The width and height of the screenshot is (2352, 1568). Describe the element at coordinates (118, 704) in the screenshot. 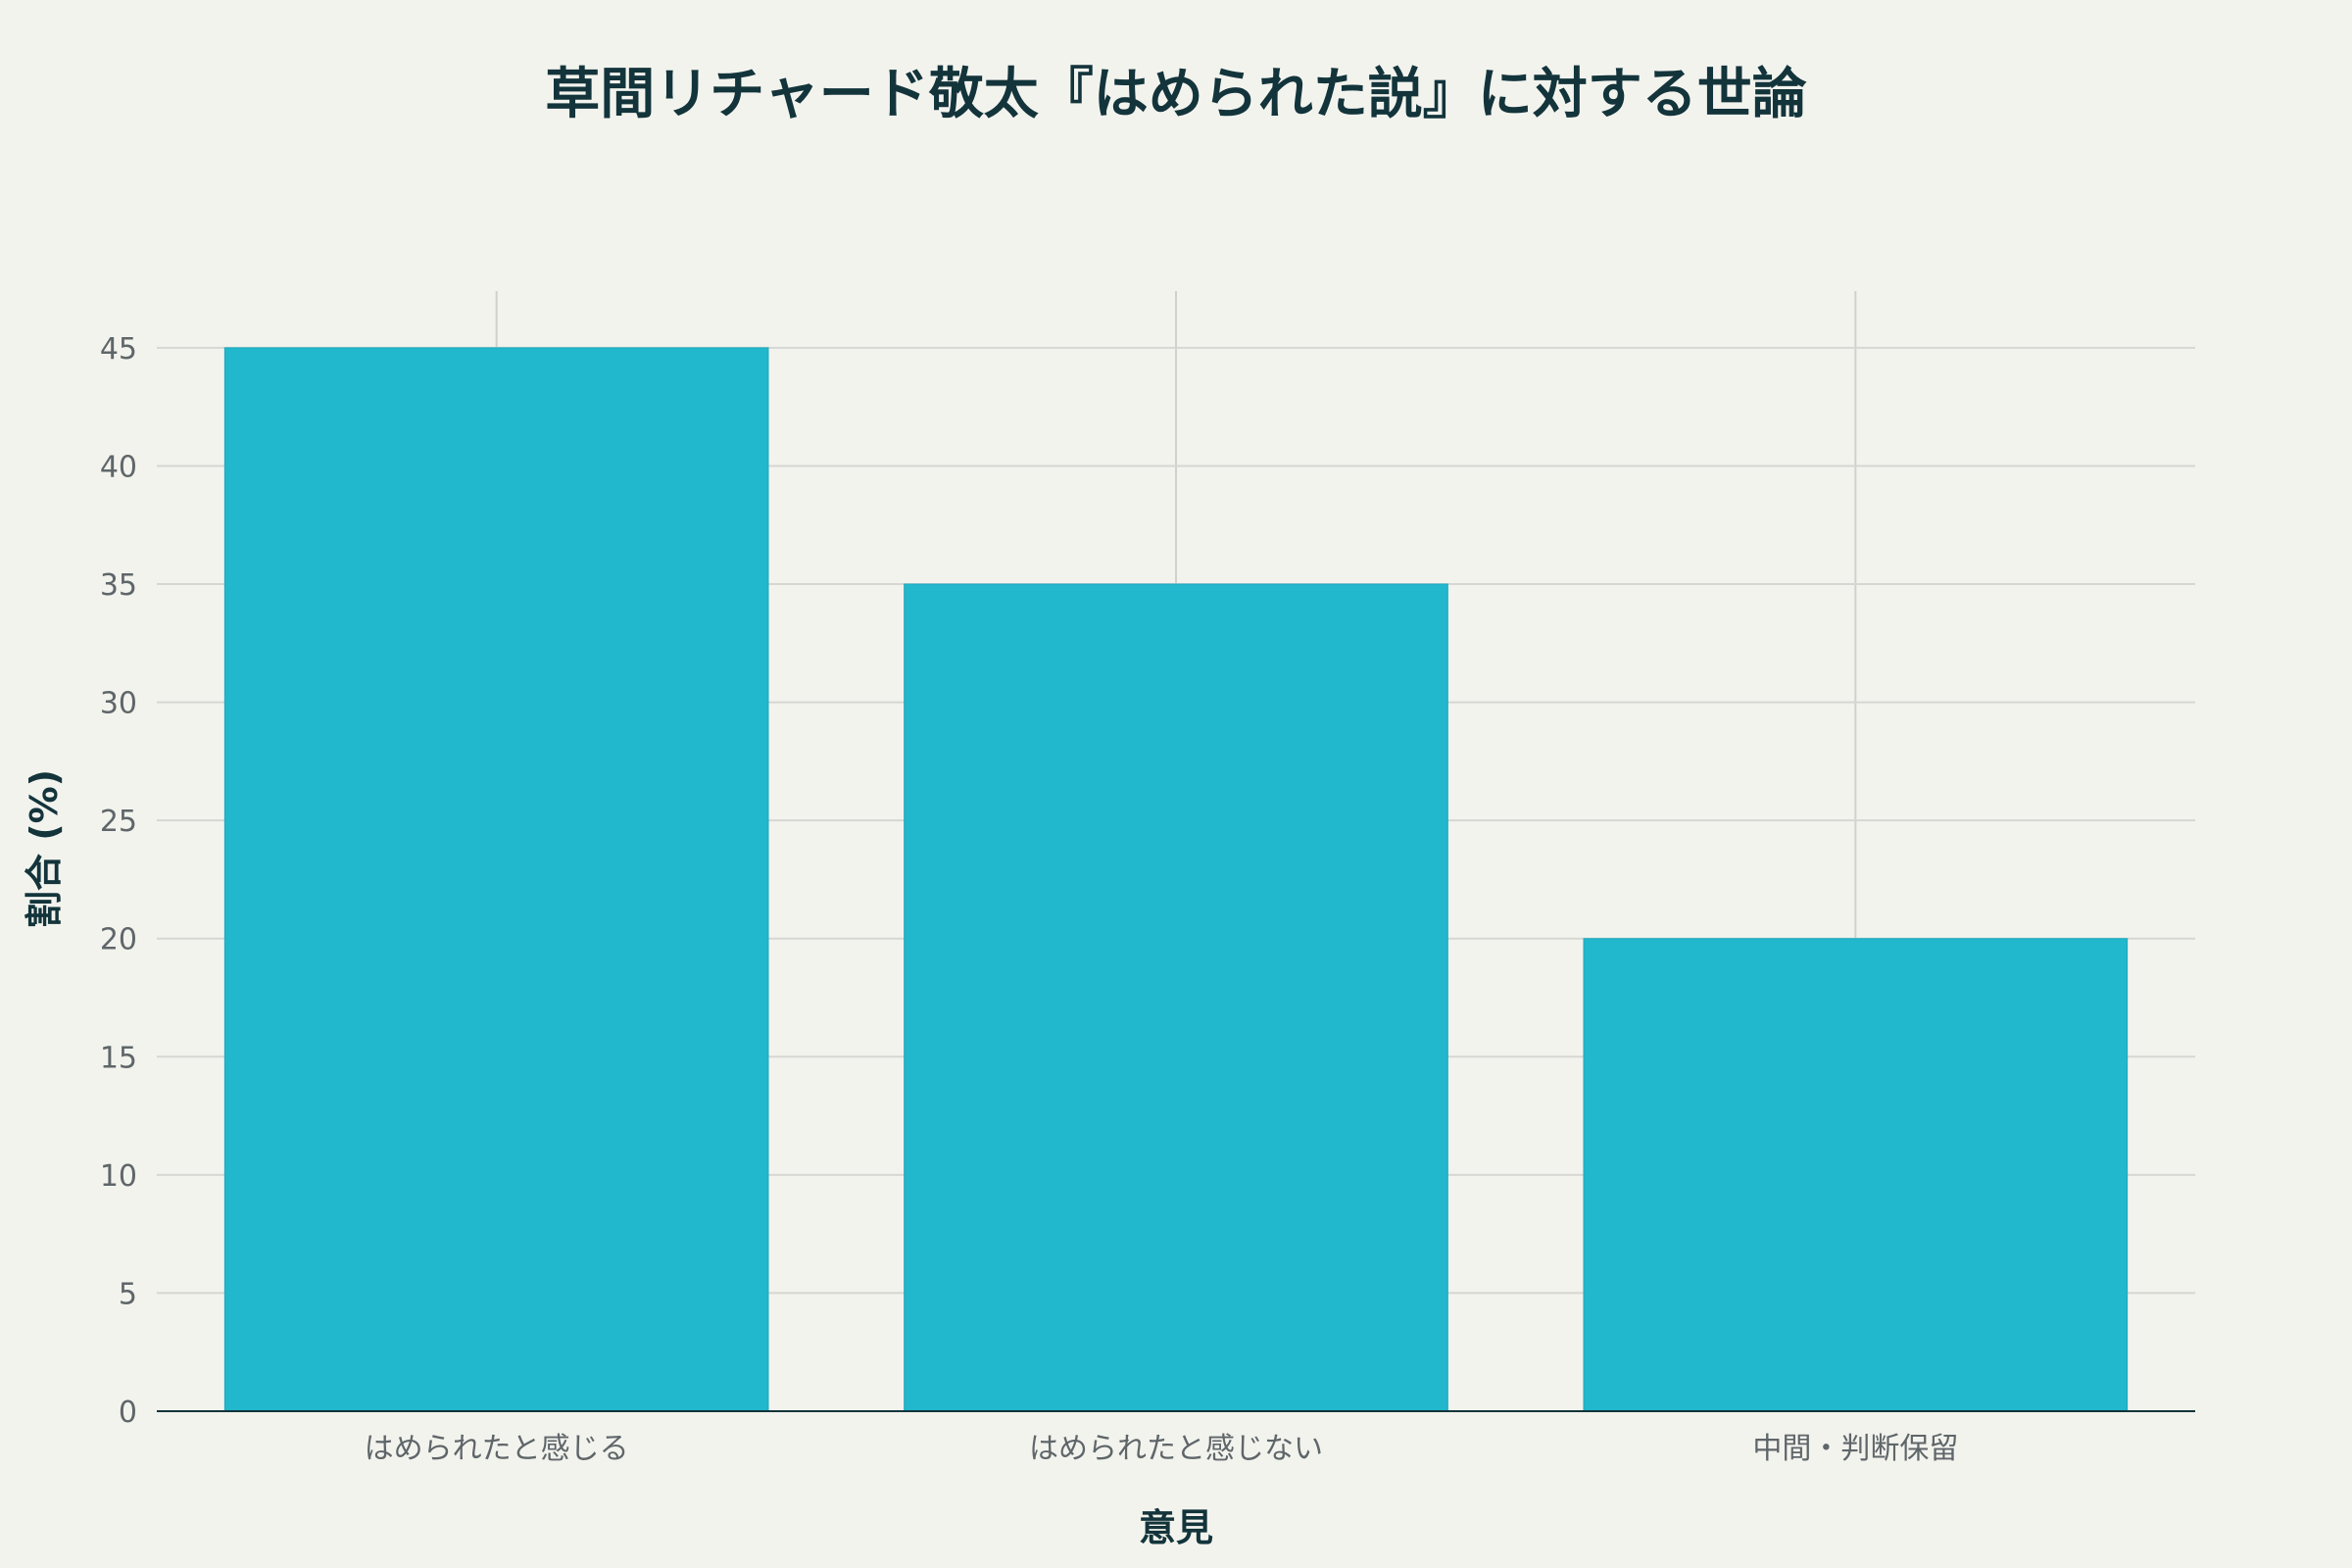

I see `y-tick-label: 30` at that location.